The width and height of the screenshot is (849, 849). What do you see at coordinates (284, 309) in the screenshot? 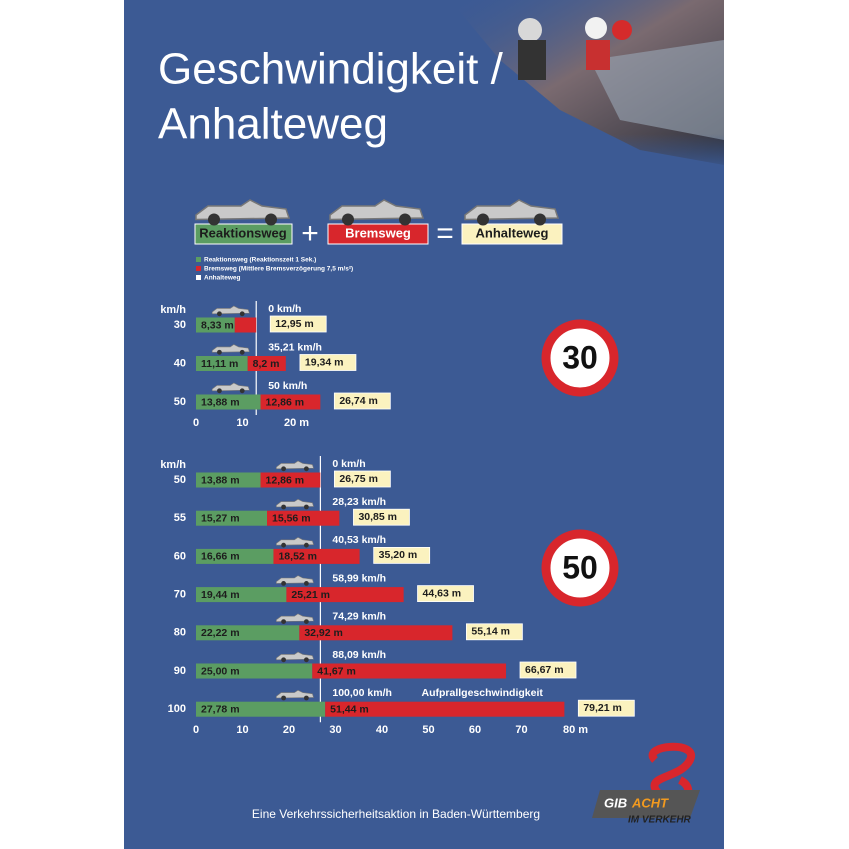
I see `impact-speed: 0 km/h` at bounding box center [284, 309].